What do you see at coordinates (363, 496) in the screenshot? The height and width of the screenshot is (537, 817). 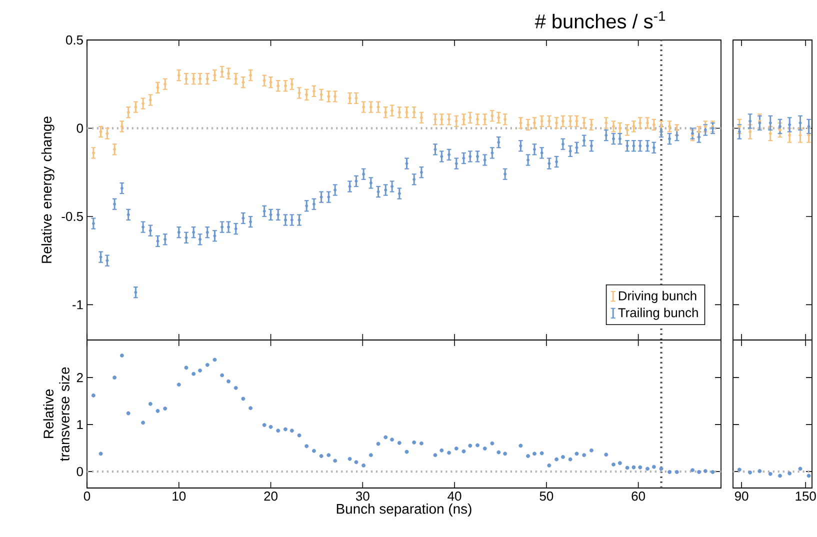 I see `x-tick-label: 30` at bounding box center [363, 496].